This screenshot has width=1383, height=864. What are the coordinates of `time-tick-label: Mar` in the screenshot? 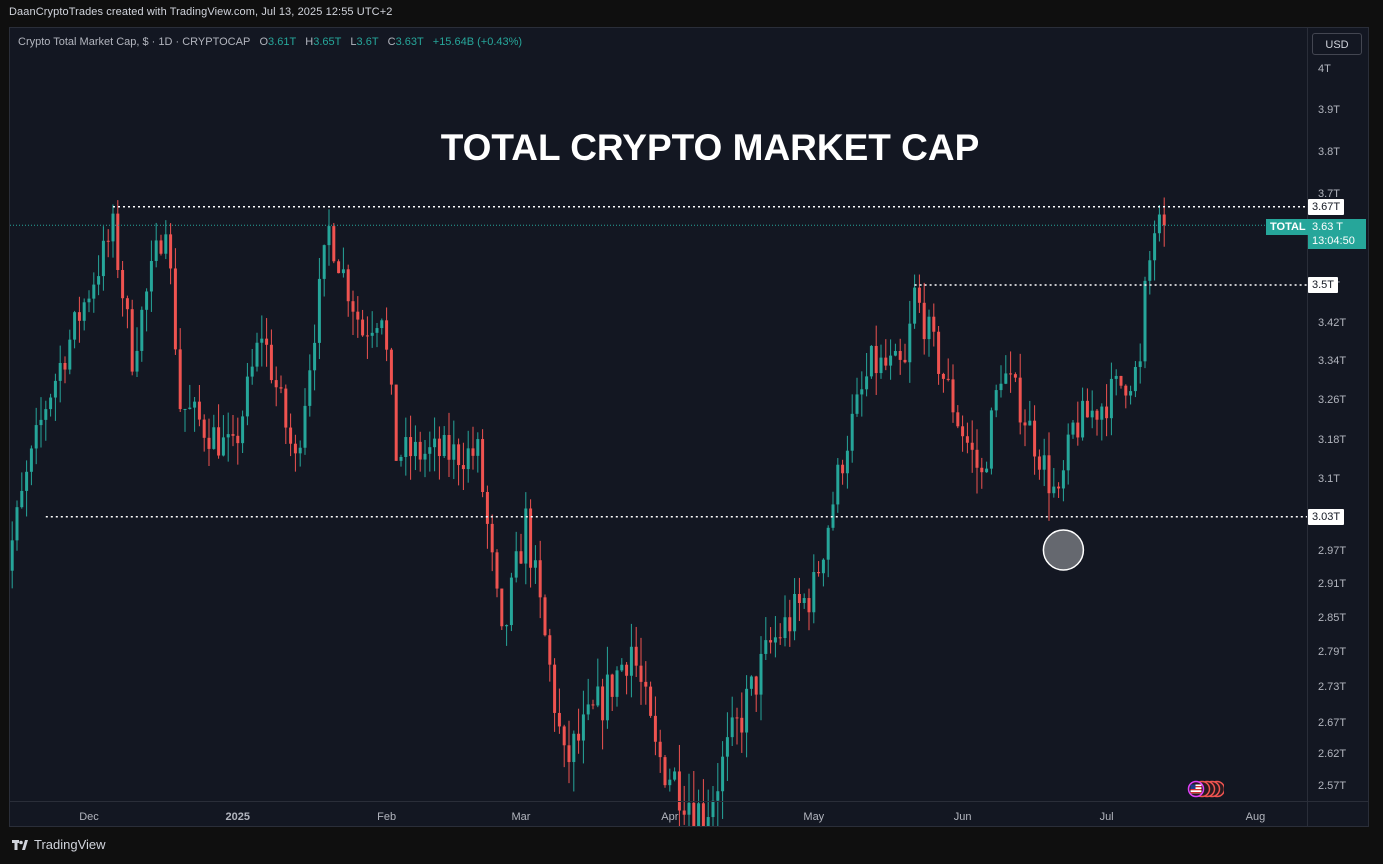 It's located at (521, 817).